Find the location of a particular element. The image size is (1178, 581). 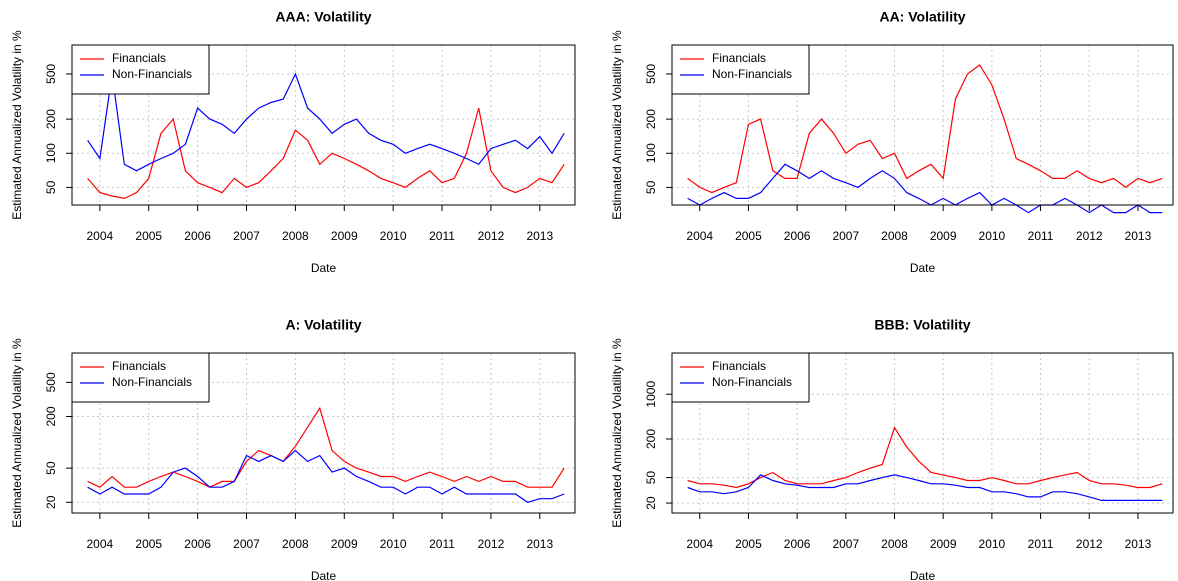

chart-title: A: Volatility is located at coordinates (324, 325).